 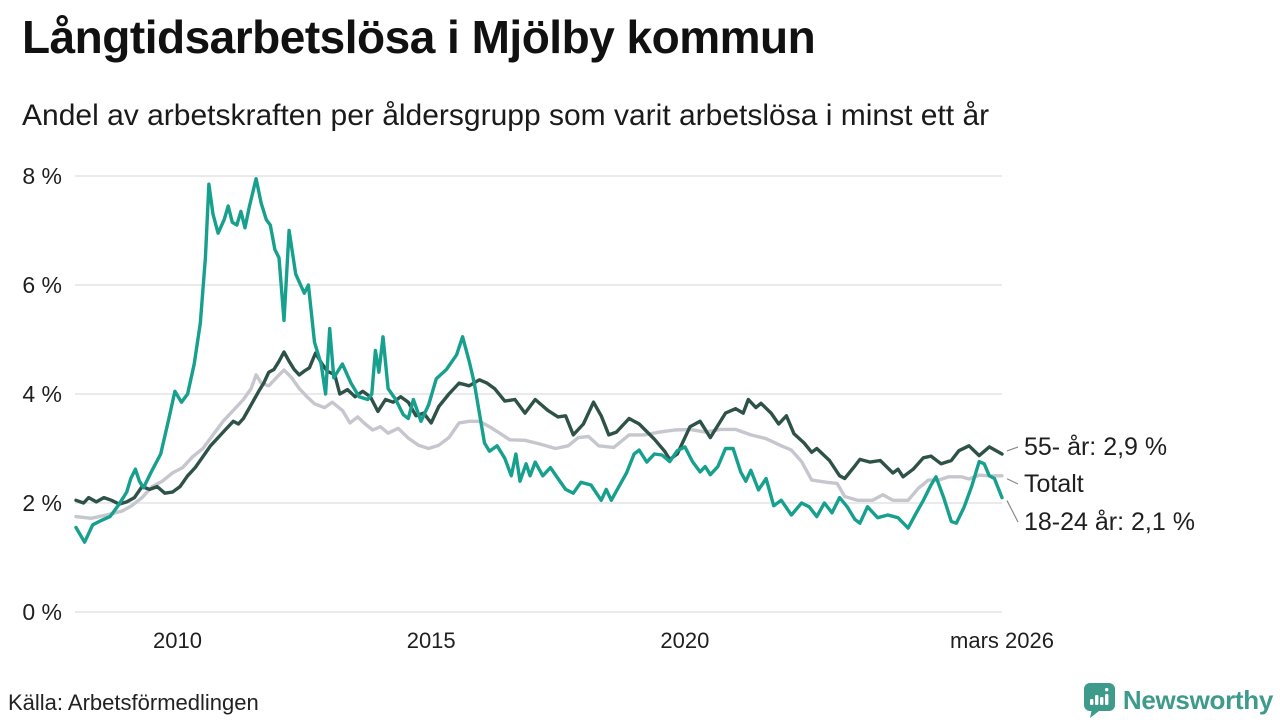 I want to click on source-note: Källa: Arbetsförmedlingen, so click(x=133, y=702).